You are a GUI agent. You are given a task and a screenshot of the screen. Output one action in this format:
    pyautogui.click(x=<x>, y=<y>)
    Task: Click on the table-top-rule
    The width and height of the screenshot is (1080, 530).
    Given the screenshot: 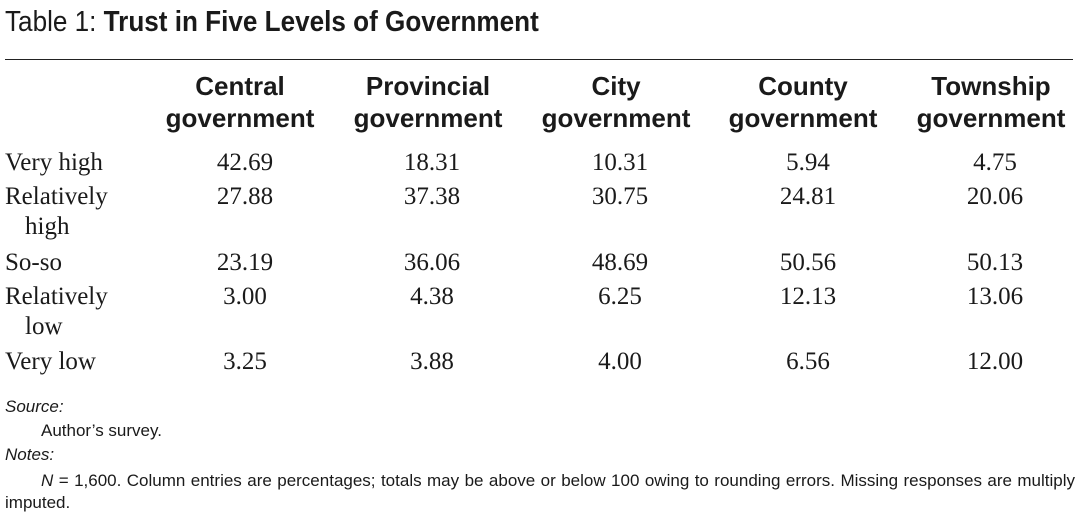 What is the action you would take?
    pyautogui.click(x=539, y=59)
    